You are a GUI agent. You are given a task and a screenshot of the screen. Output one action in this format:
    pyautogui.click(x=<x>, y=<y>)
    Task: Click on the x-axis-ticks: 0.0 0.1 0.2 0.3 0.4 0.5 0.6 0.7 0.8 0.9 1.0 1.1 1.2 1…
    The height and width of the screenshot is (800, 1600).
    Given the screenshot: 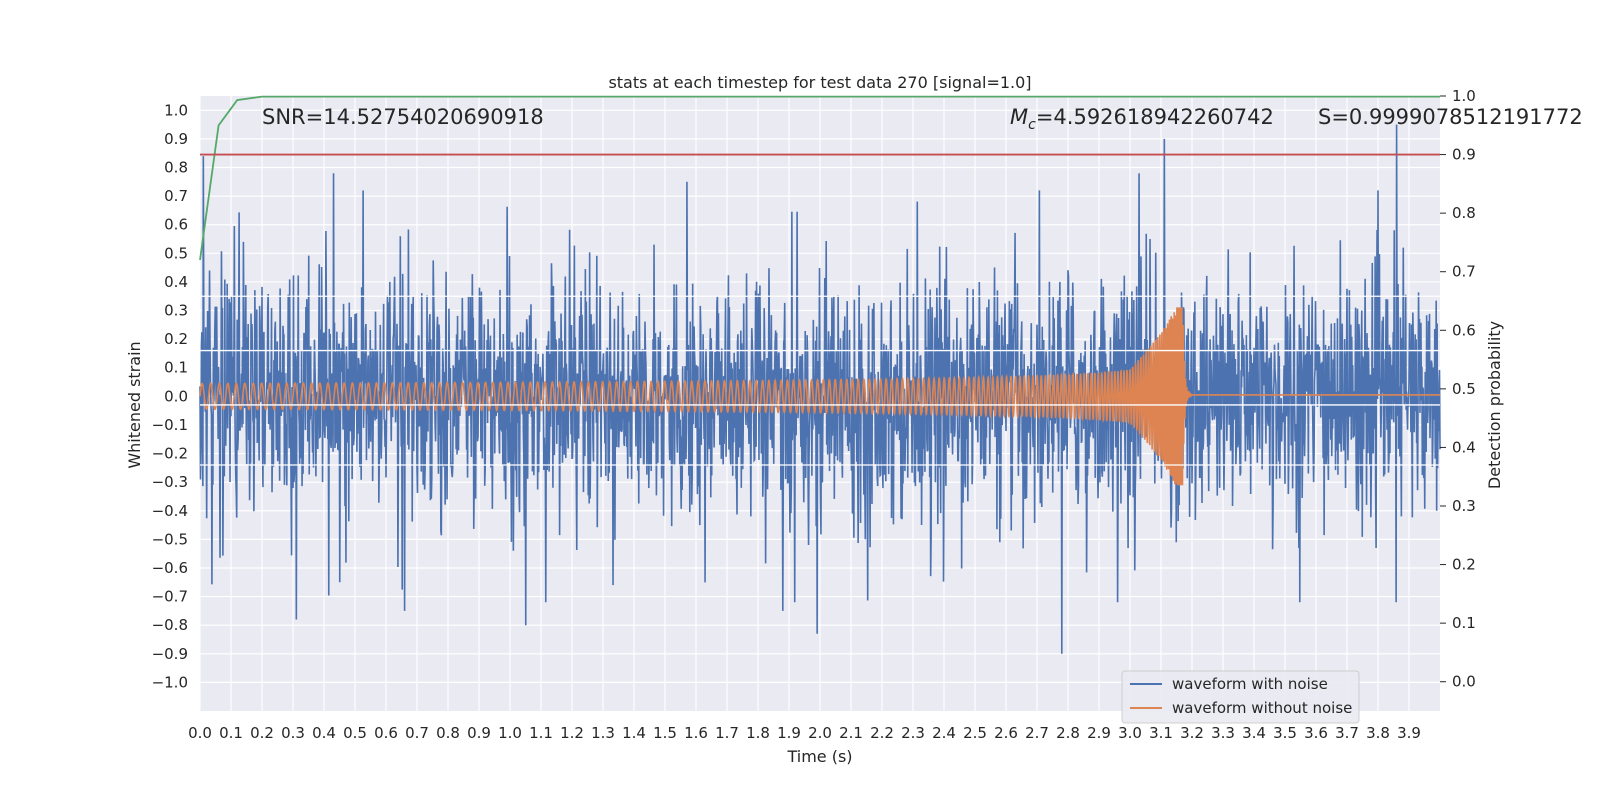 What is the action you would take?
    pyautogui.click(x=804, y=733)
    